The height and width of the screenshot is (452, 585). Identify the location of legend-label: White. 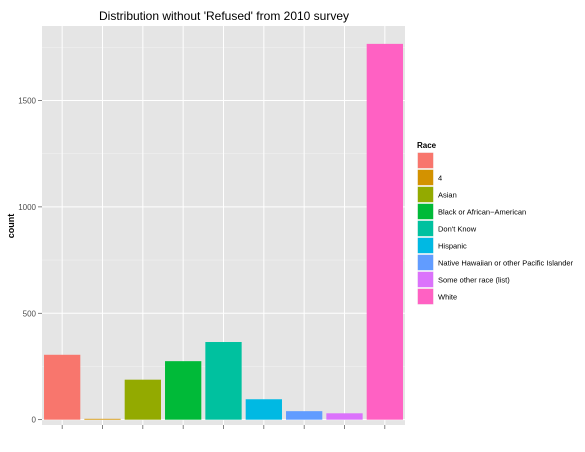
(447, 297).